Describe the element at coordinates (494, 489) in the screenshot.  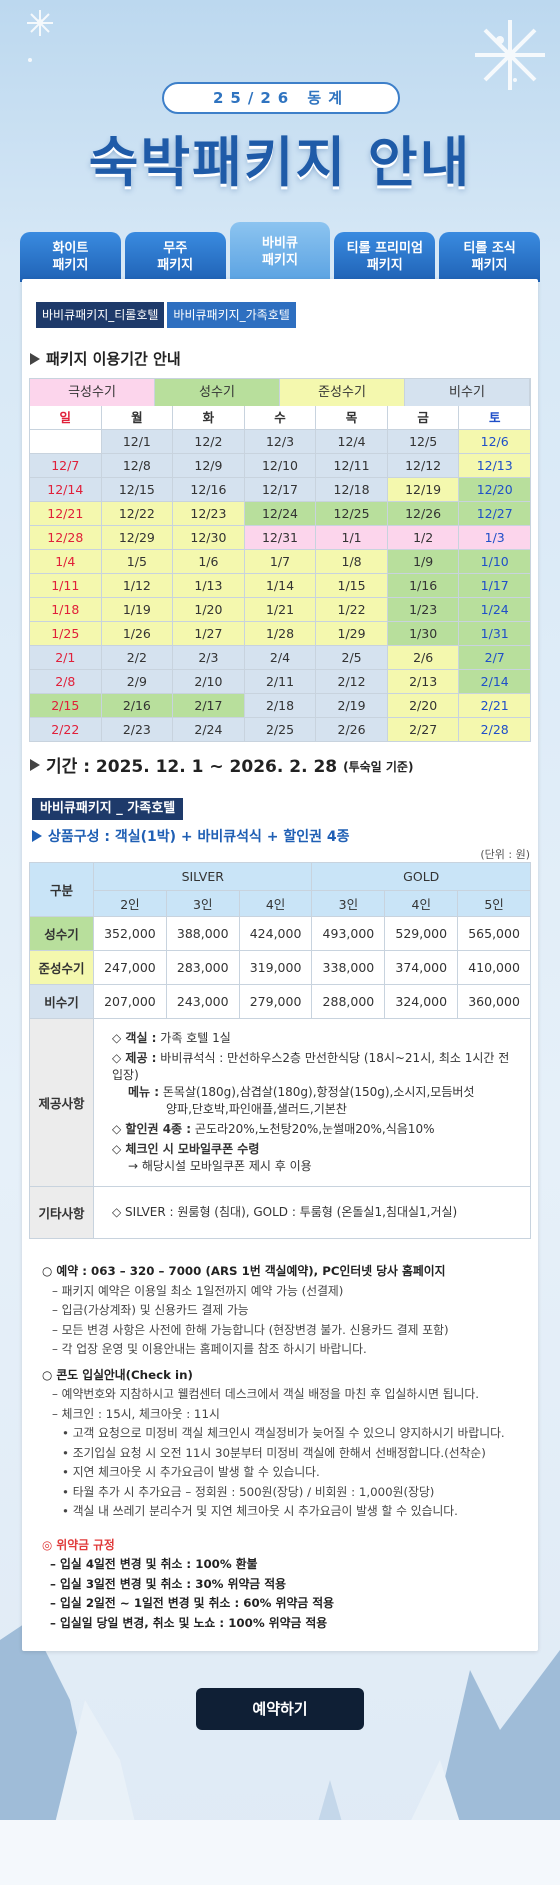
I see `date-cell: 12/20` at that location.